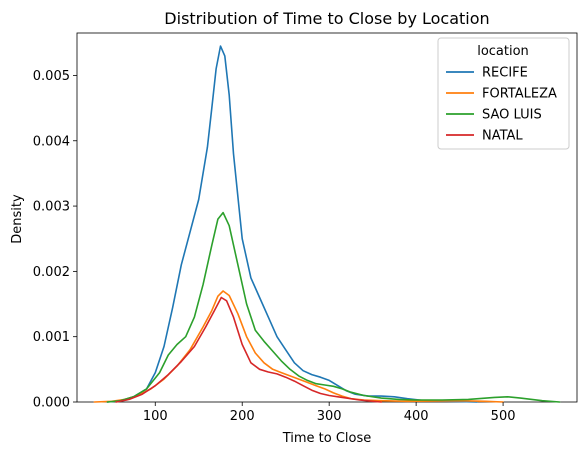  I want to click on x-axis-label: Time to Close, so click(327, 438).